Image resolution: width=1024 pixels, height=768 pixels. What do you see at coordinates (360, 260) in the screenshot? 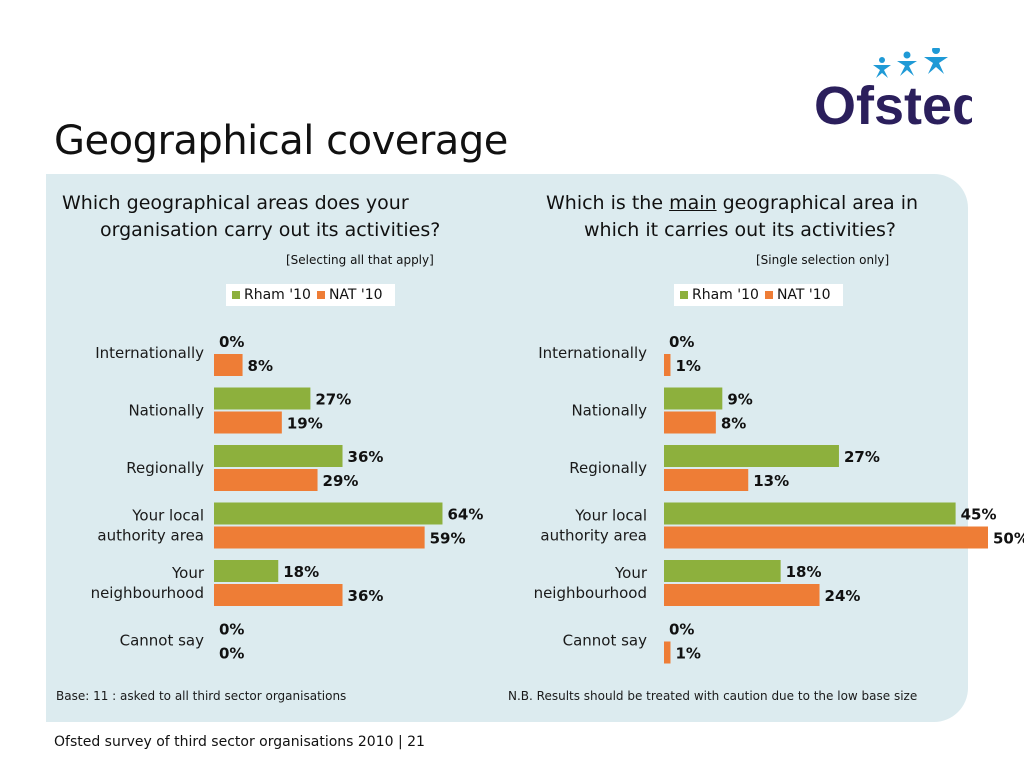
I see `left-note: [Selecting all that apply]` at bounding box center [360, 260].